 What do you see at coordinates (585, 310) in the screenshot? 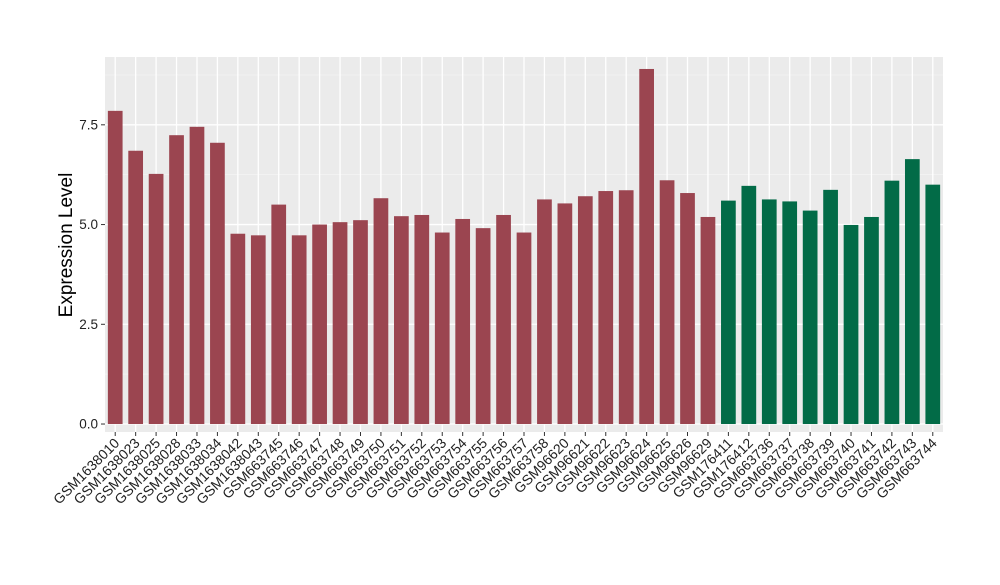
I see `bar-GSM96621` at bounding box center [585, 310].